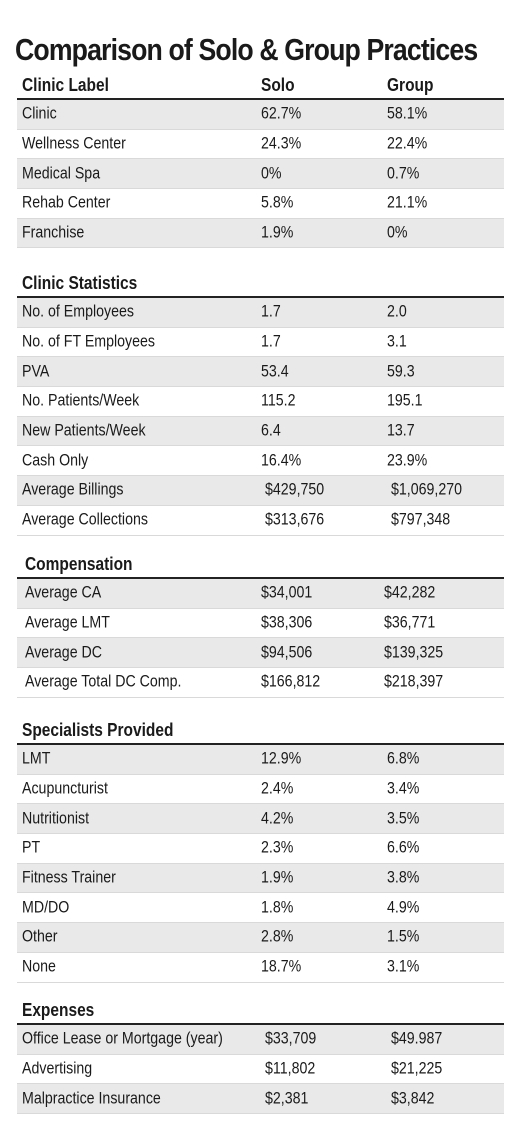 This screenshot has height=1138, width=518. I want to click on table-row: PVA 53.4 59.3, so click(260, 372).